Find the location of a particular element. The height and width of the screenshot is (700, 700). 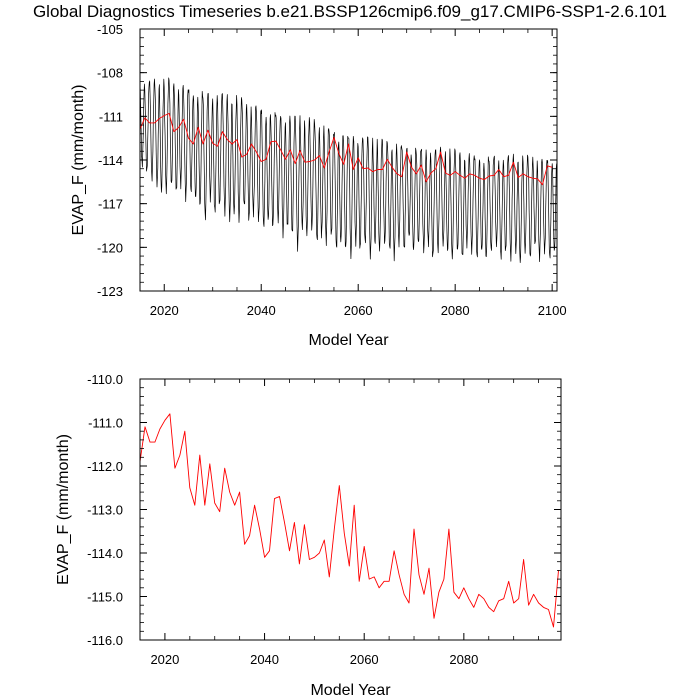

y-tick-label: -113.0 is located at coordinates (105, 510).